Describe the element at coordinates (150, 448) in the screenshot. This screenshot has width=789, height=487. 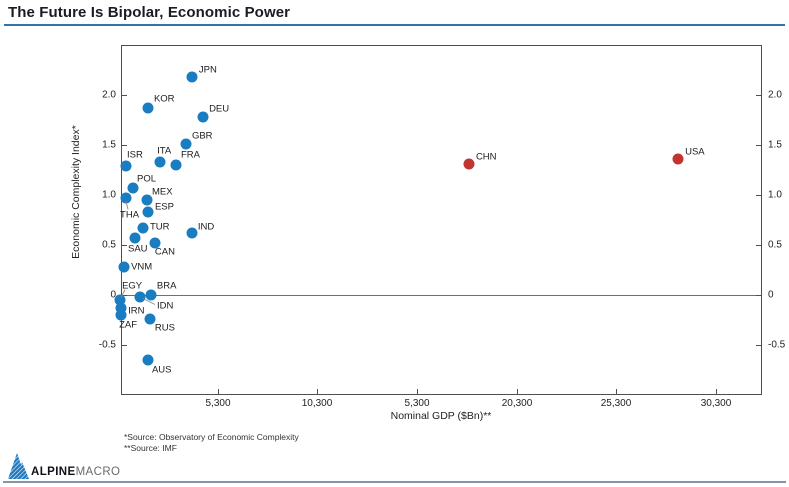
I see `footnote-source-2: **Source: IMF` at that location.